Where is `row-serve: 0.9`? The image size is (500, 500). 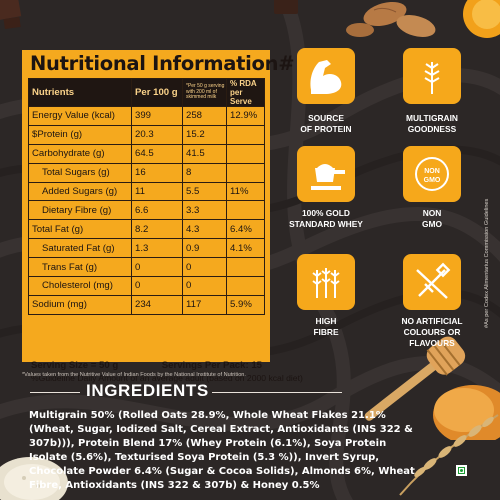 row-serve: 0.9 is located at coordinates (204, 248).